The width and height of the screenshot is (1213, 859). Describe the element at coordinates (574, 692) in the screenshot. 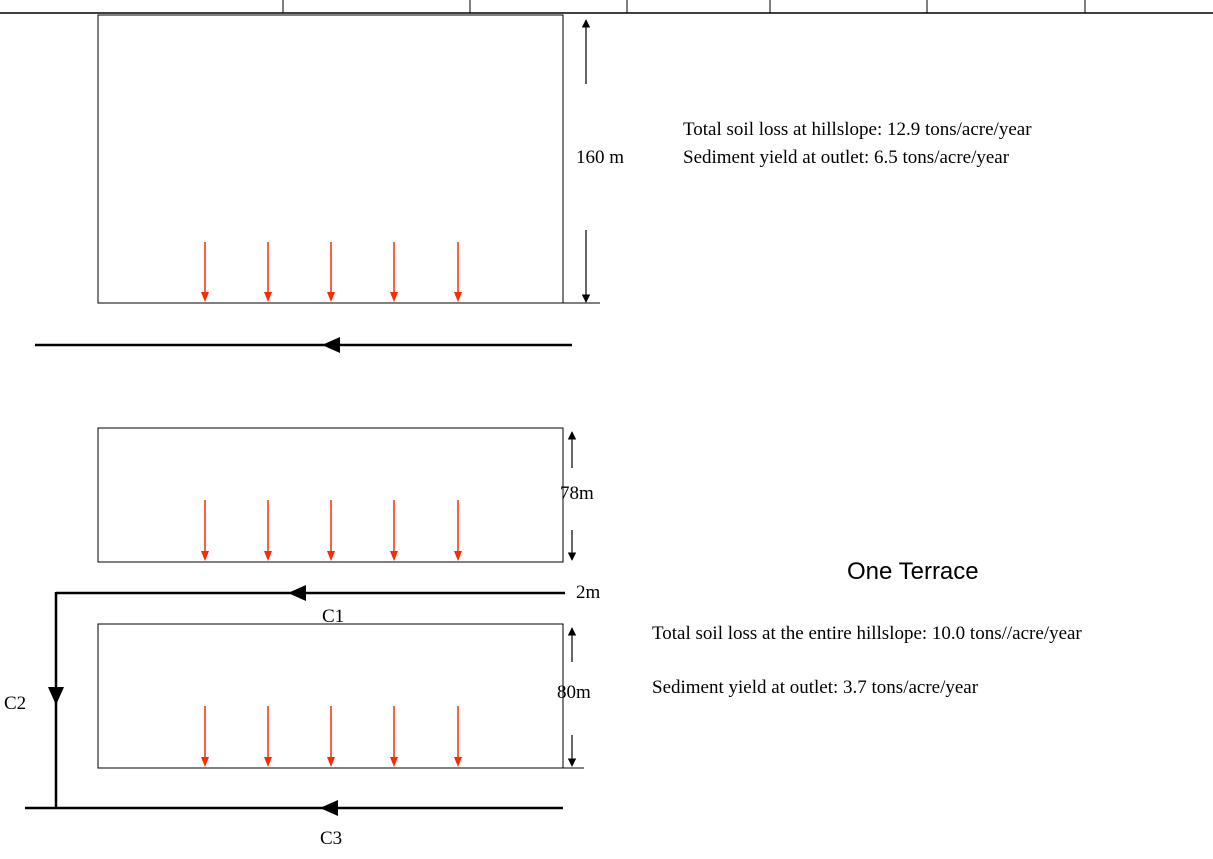

I see `height-label-80: 80m` at that location.